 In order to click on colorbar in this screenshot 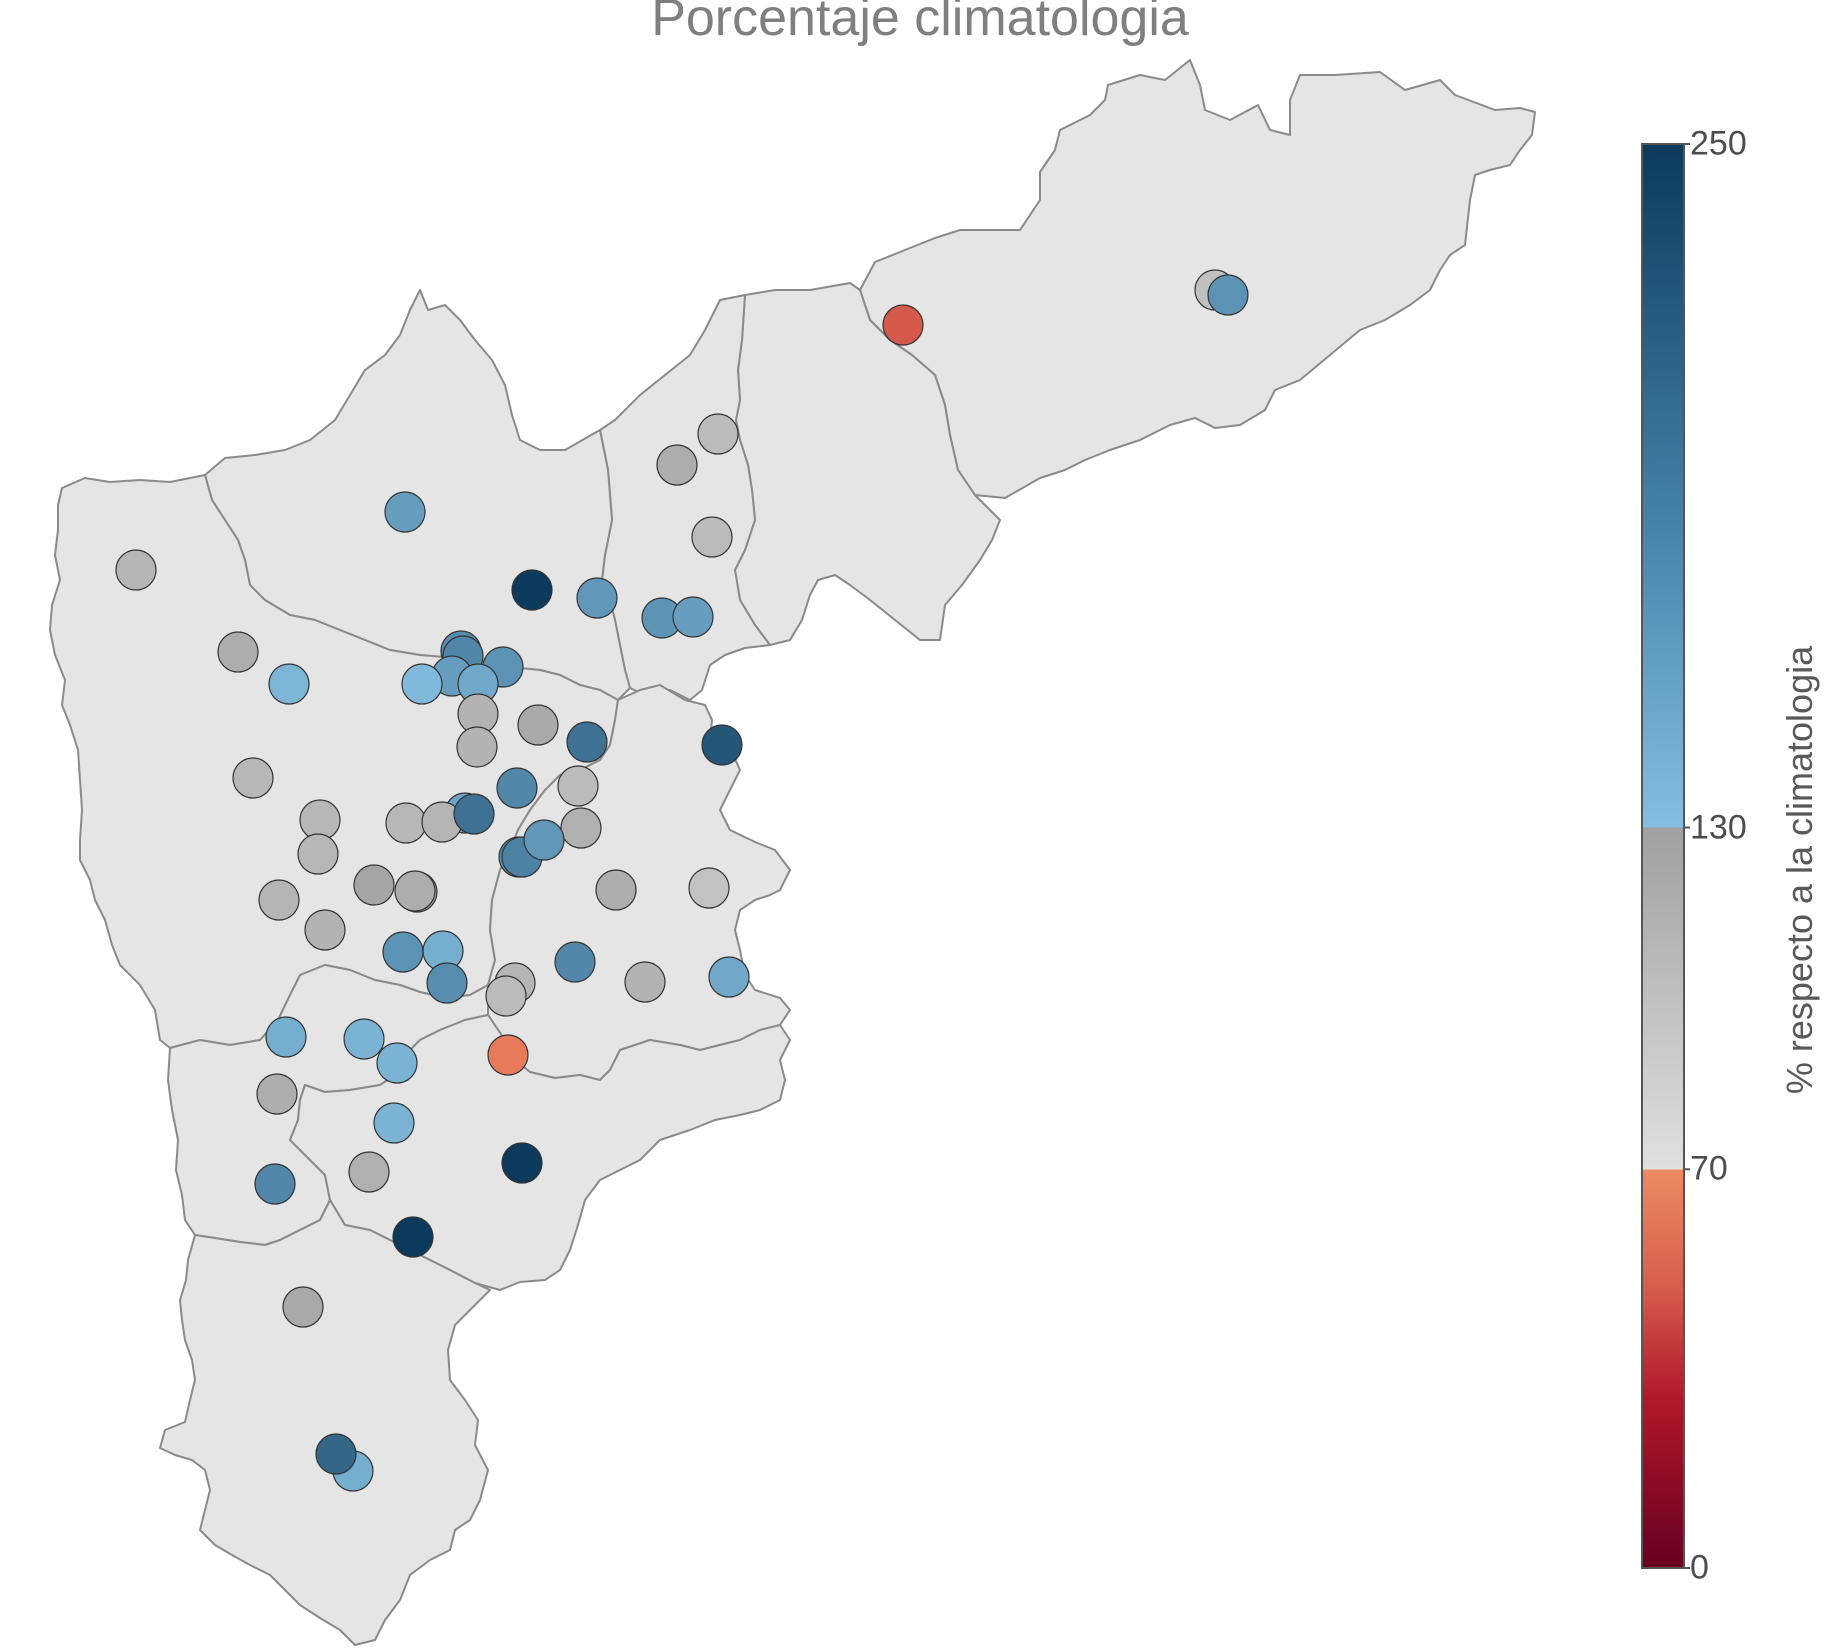, I will do `click(1663, 856)`.